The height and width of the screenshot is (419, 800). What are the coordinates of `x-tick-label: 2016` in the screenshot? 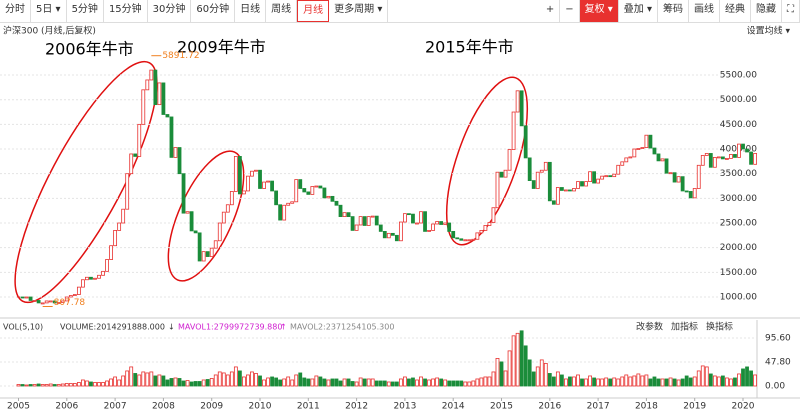 It's located at (549, 407).